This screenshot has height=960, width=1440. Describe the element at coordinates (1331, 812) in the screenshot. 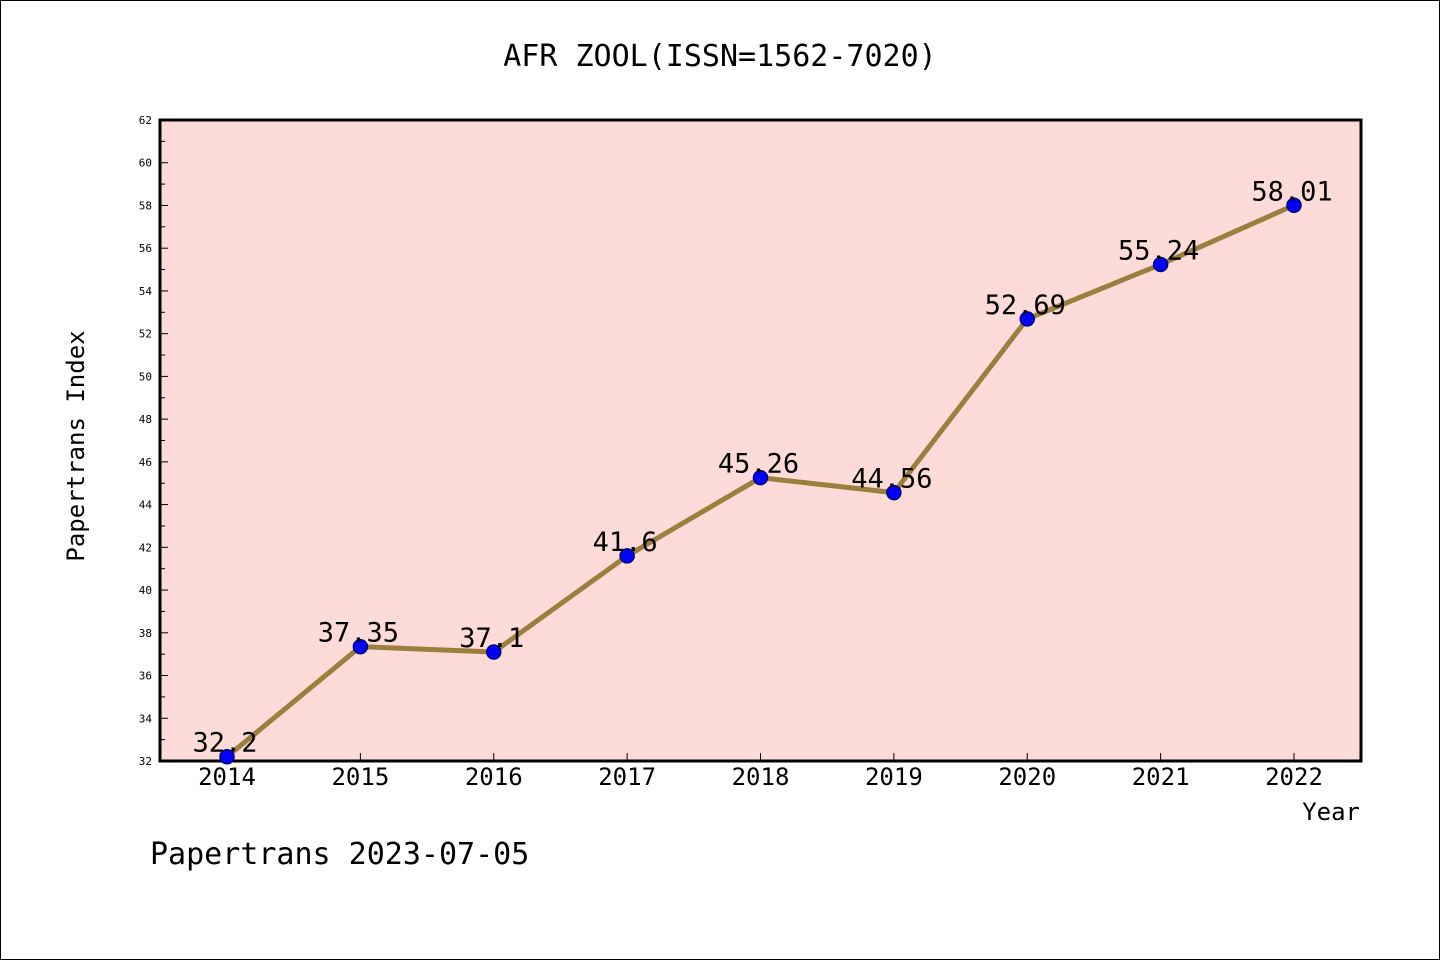

I see `x-axis-label: Year` at that location.